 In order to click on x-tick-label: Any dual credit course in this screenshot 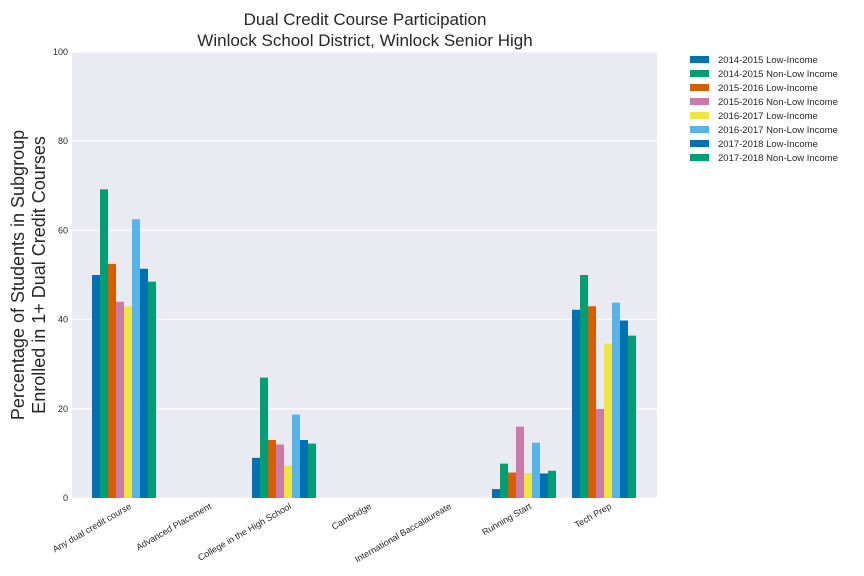, I will do `click(92, 527)`.